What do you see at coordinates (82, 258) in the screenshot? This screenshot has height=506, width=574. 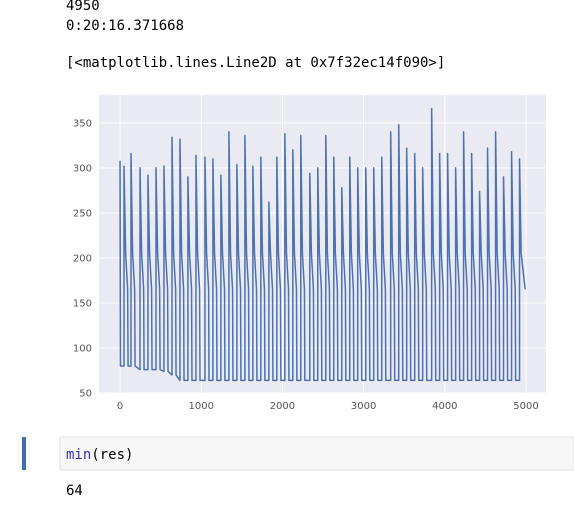 I see `y-tick-label: 200` at bounding box center [82, 258].